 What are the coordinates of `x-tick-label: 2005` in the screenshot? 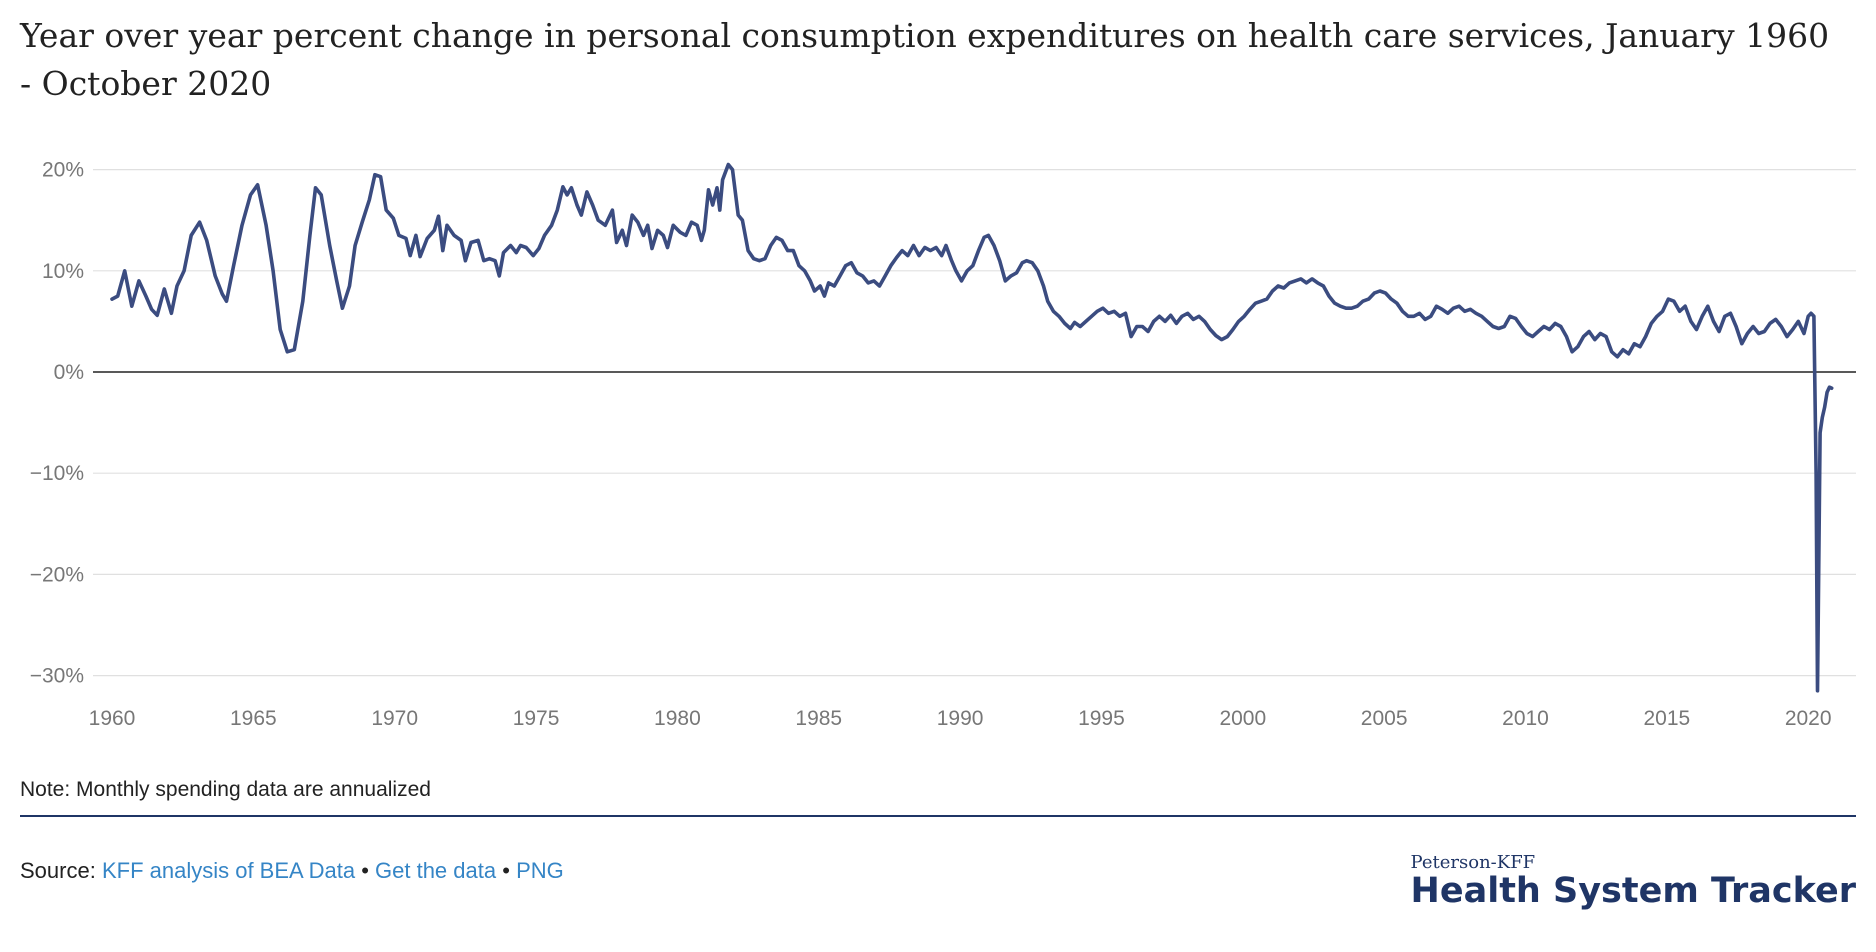 It's located at (1384, 718).